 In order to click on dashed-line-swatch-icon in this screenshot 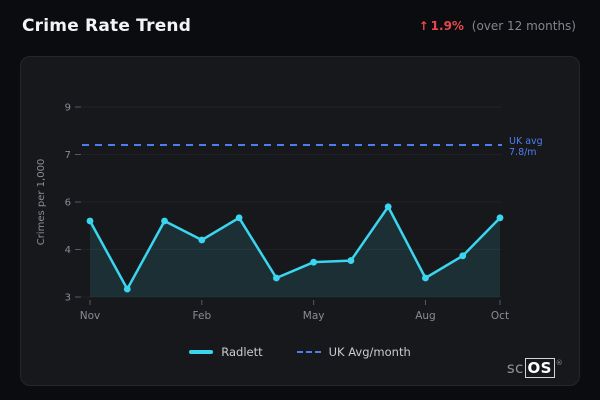, I will do `click(308, 352)`.